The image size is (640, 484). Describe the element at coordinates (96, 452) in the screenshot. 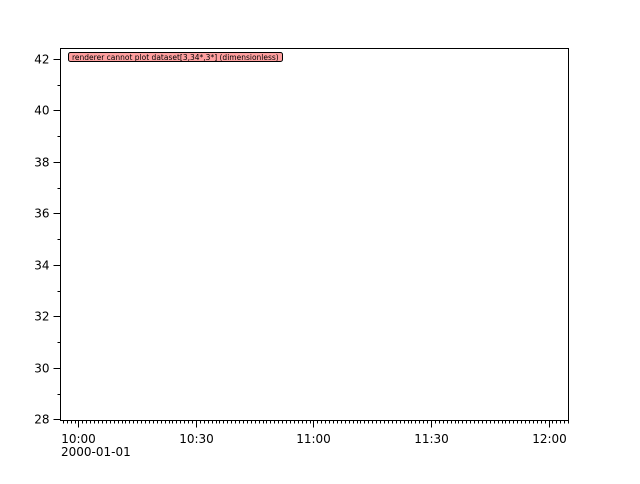

I see `x-date-label: 2000-01-01` at that location.